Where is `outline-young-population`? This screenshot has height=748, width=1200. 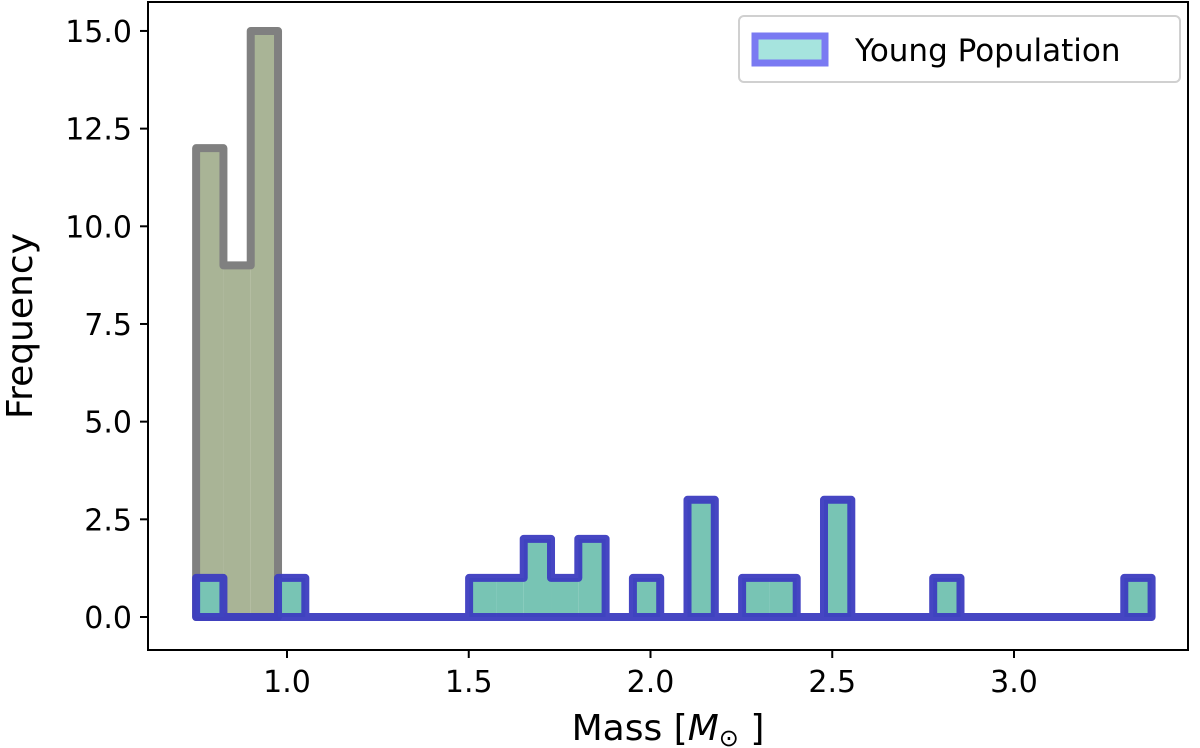 outline-young-population is located at coordinates (674, 558).